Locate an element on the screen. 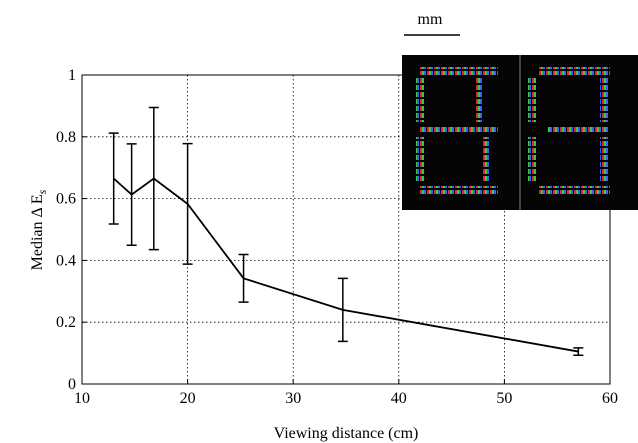  x-tick-label: 60 is located at coordinates (610, 398).